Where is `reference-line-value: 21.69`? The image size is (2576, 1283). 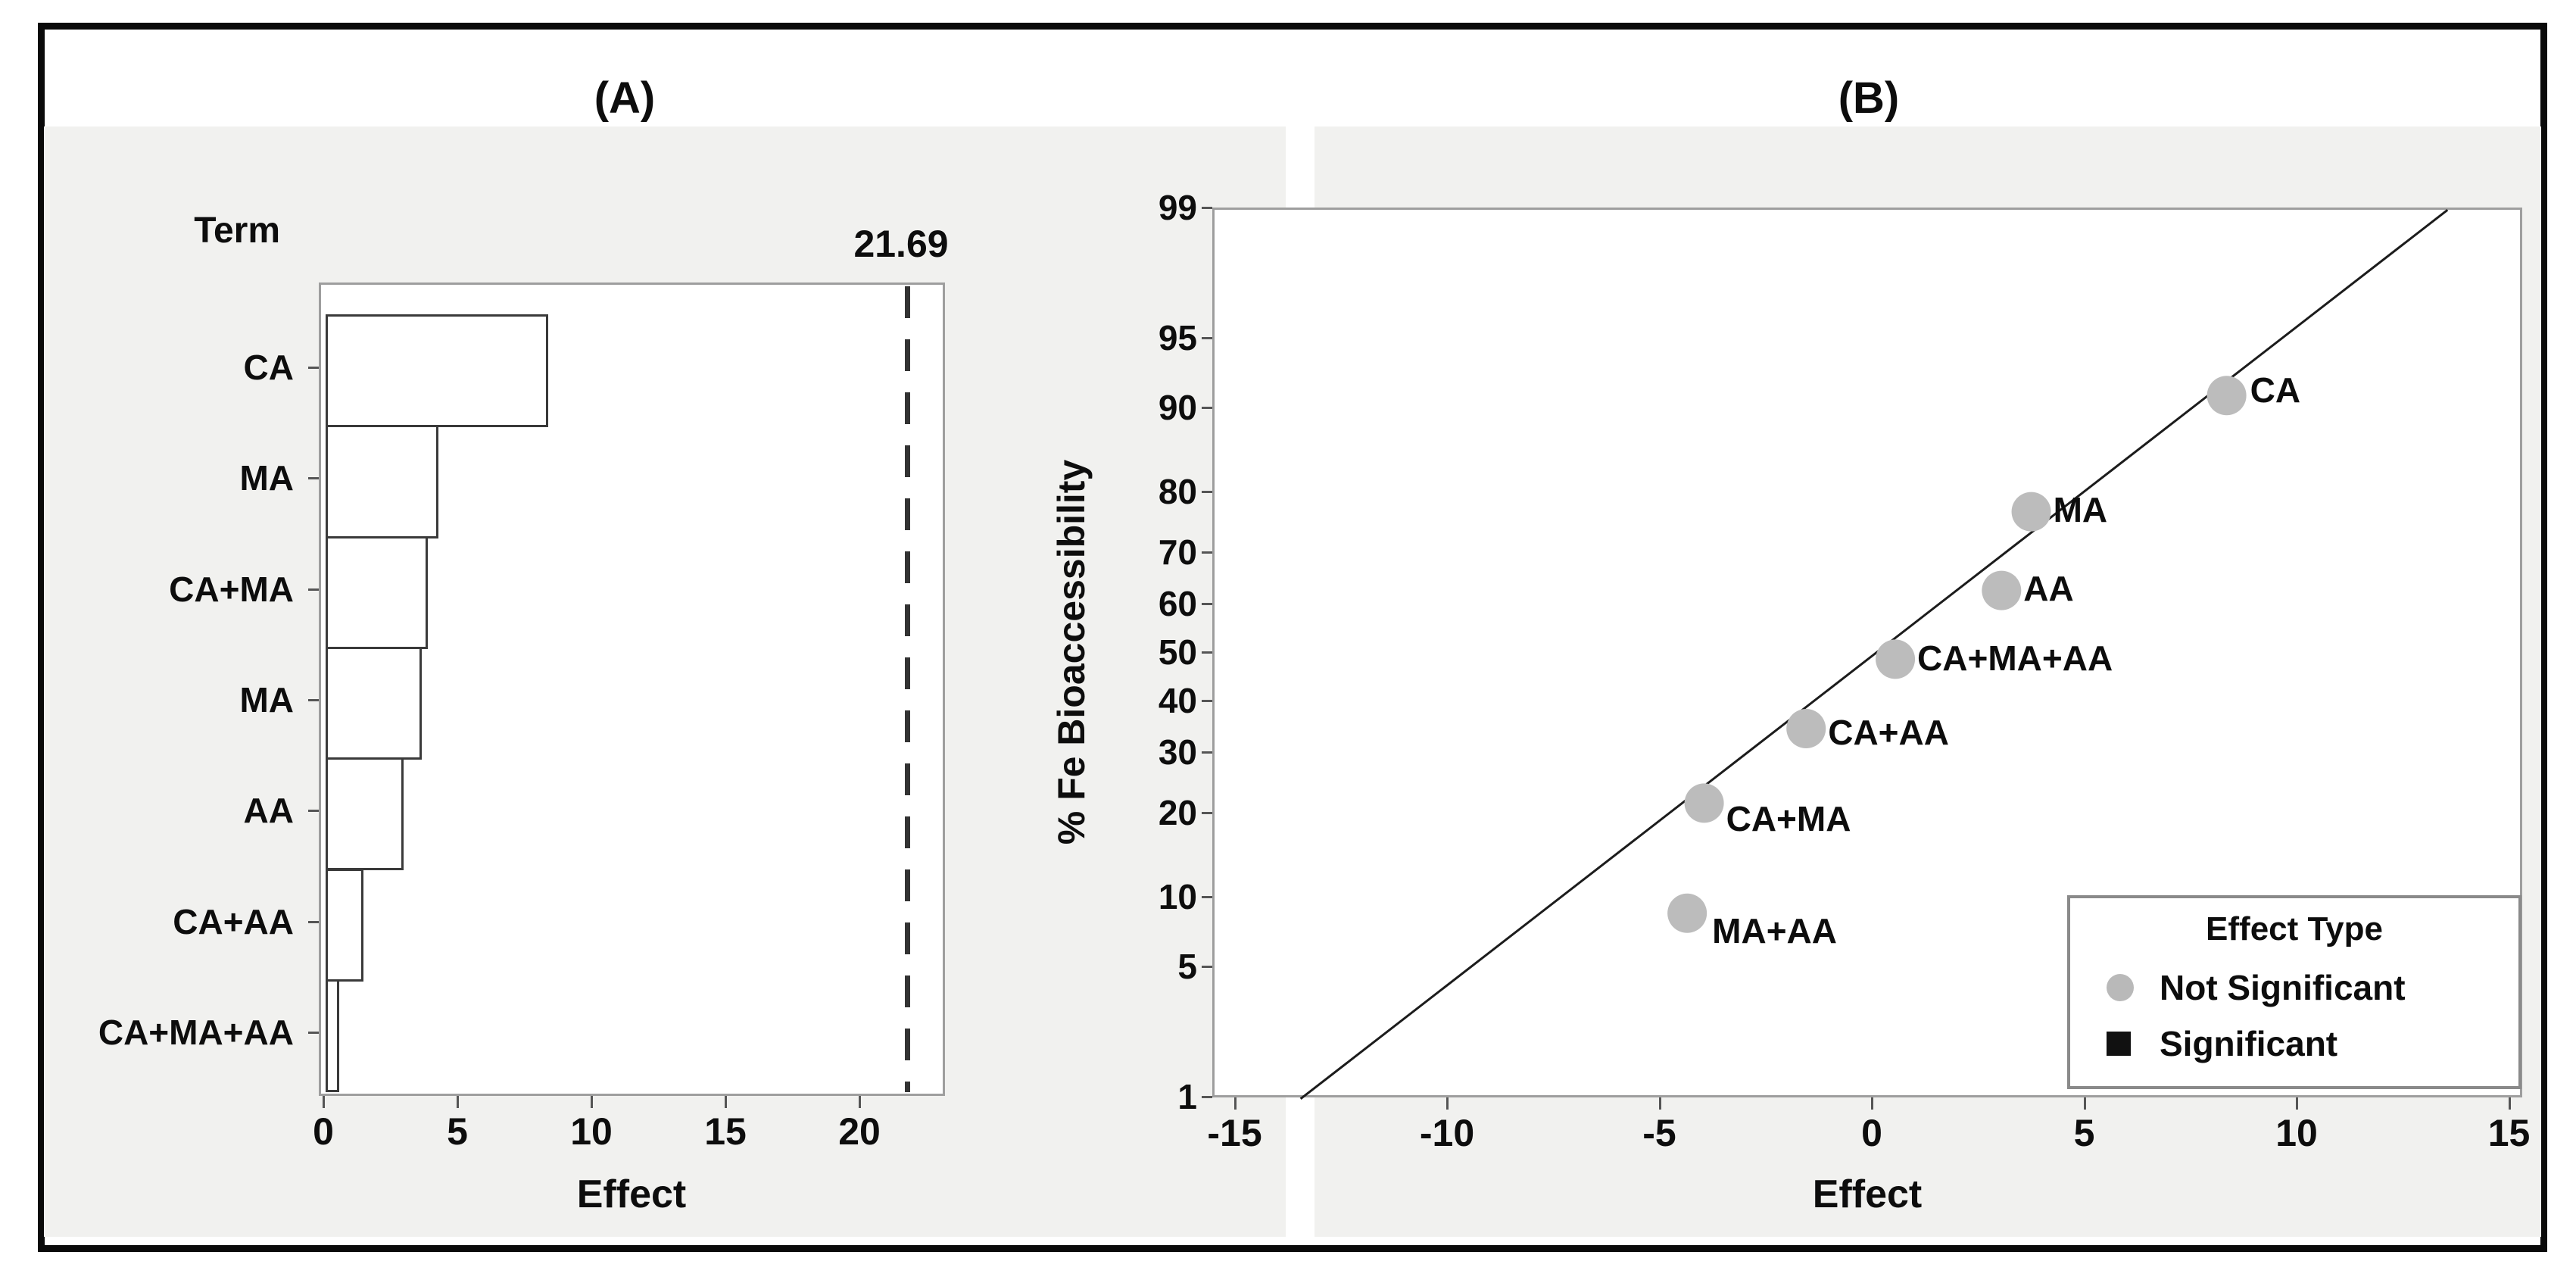 reference-line-value: 21.69 is located at coordinates (901, 244).